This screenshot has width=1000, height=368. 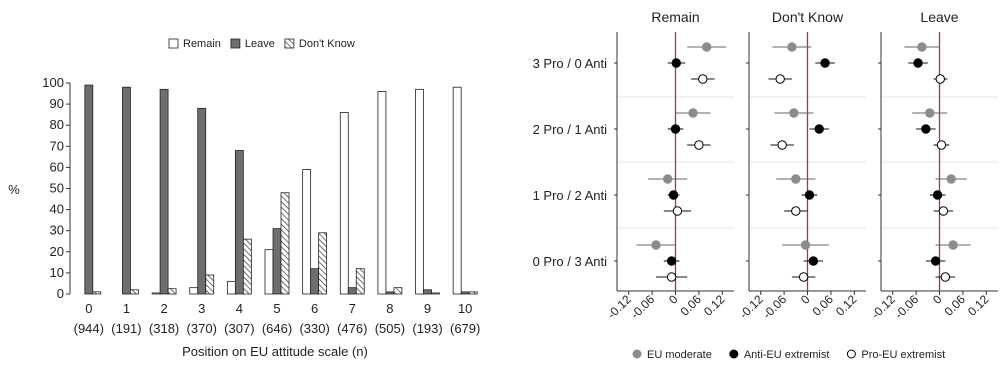 I want to click on legend-label: Remain, so click(x=202, y=44).